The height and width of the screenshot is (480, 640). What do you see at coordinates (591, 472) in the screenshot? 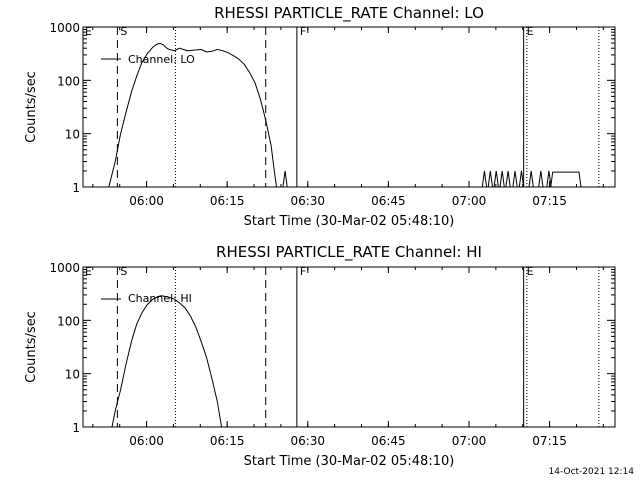
I see `plot-timestamp: 14-Oct-2021 12:14` at bounding box center [591, 472].